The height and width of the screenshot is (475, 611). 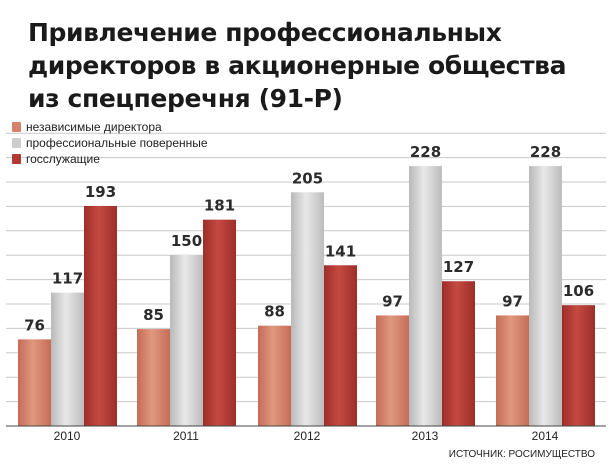 What do you see at coordinates (340, 345) in the screenshot?
I see `bar-civil-servants-2012` at bounding box center [340, 345].